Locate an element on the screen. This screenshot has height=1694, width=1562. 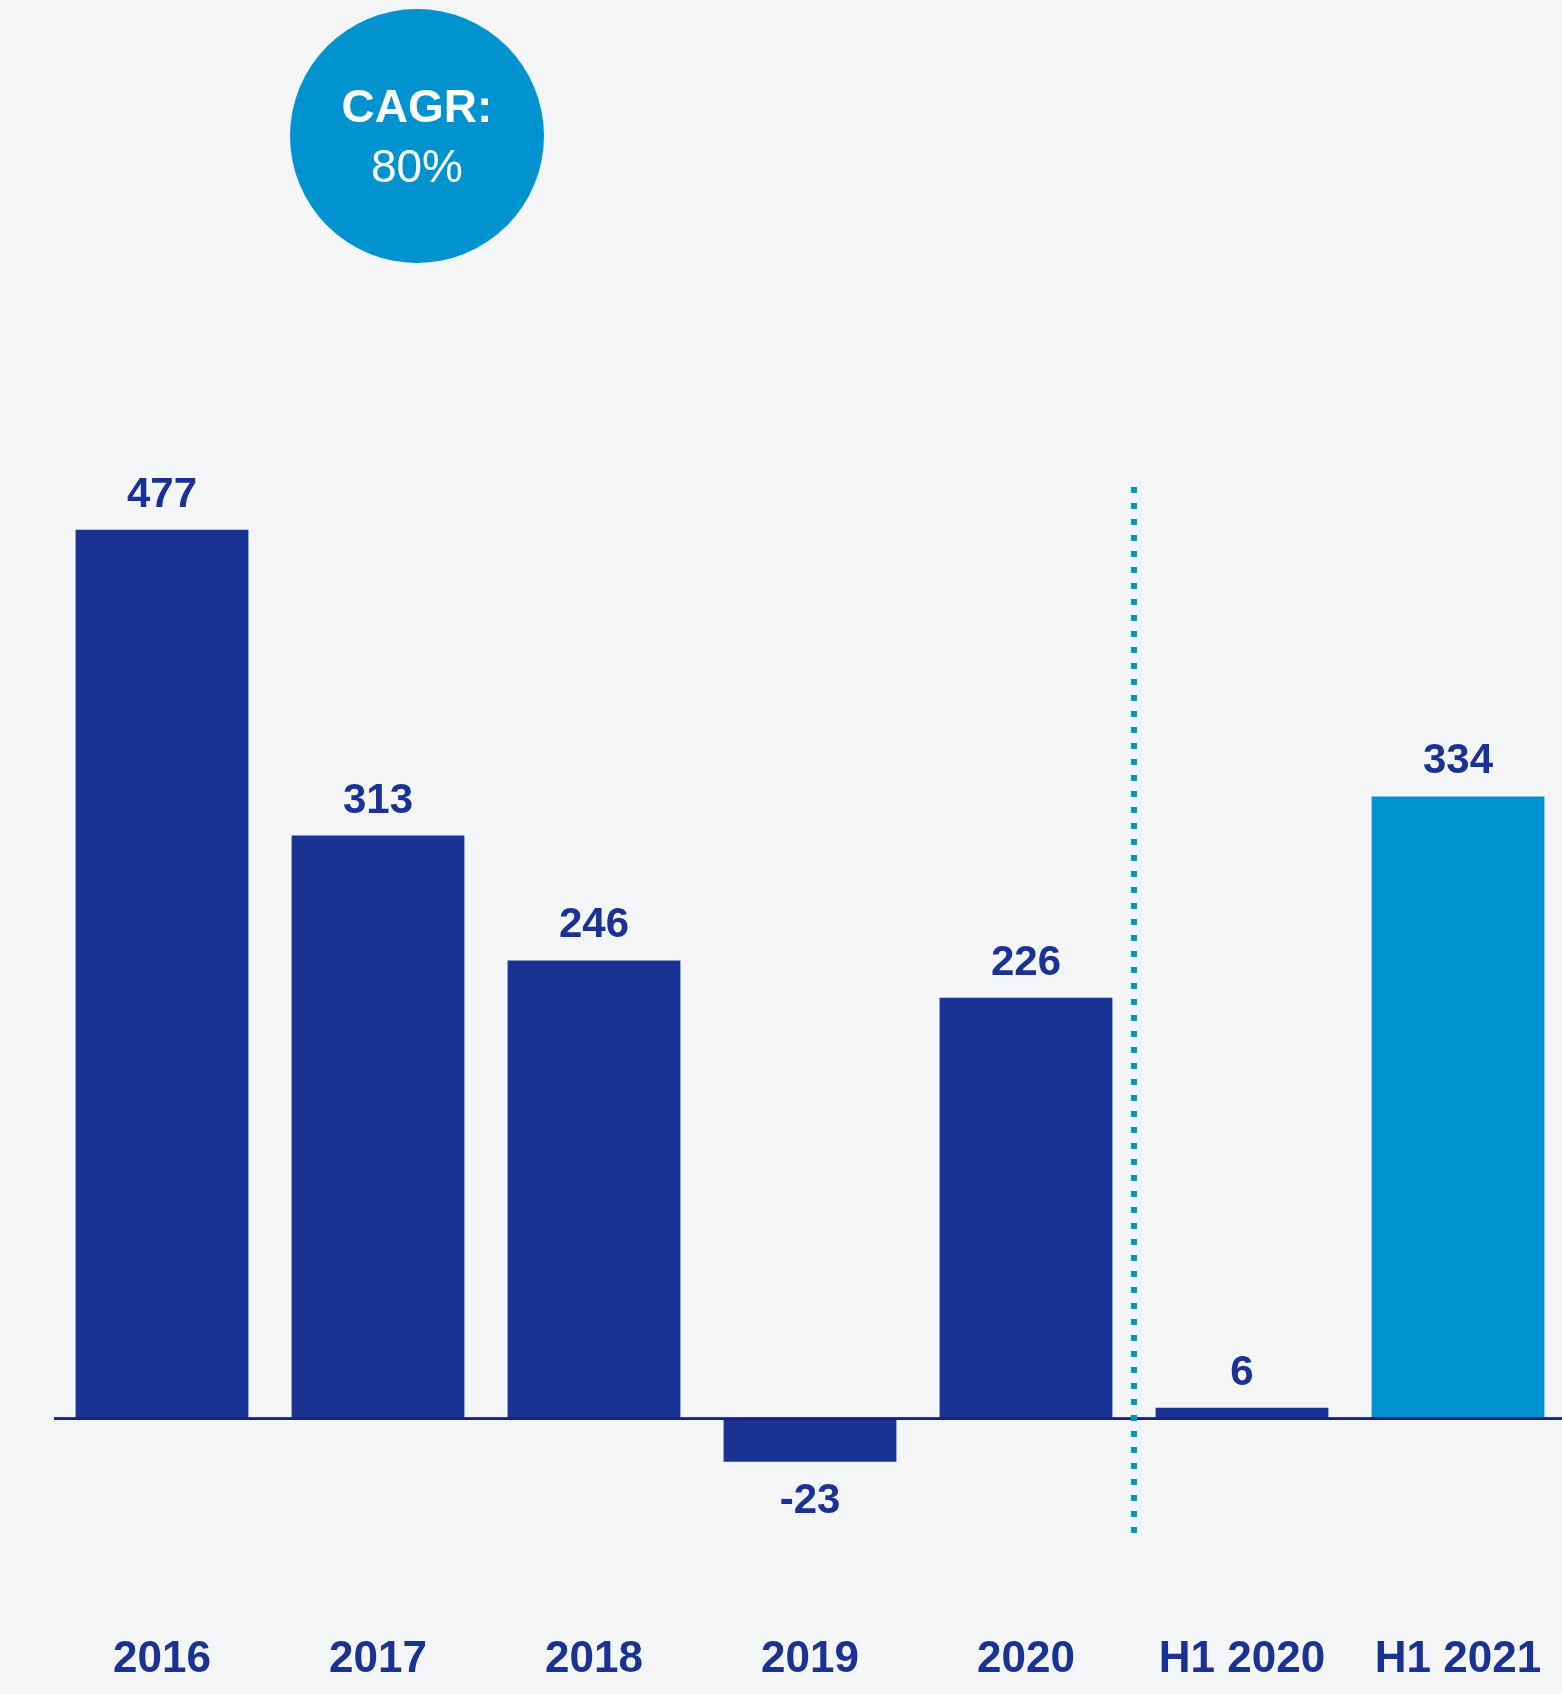
x-tick-label: 2016 is located at coordinates (162, 1656).